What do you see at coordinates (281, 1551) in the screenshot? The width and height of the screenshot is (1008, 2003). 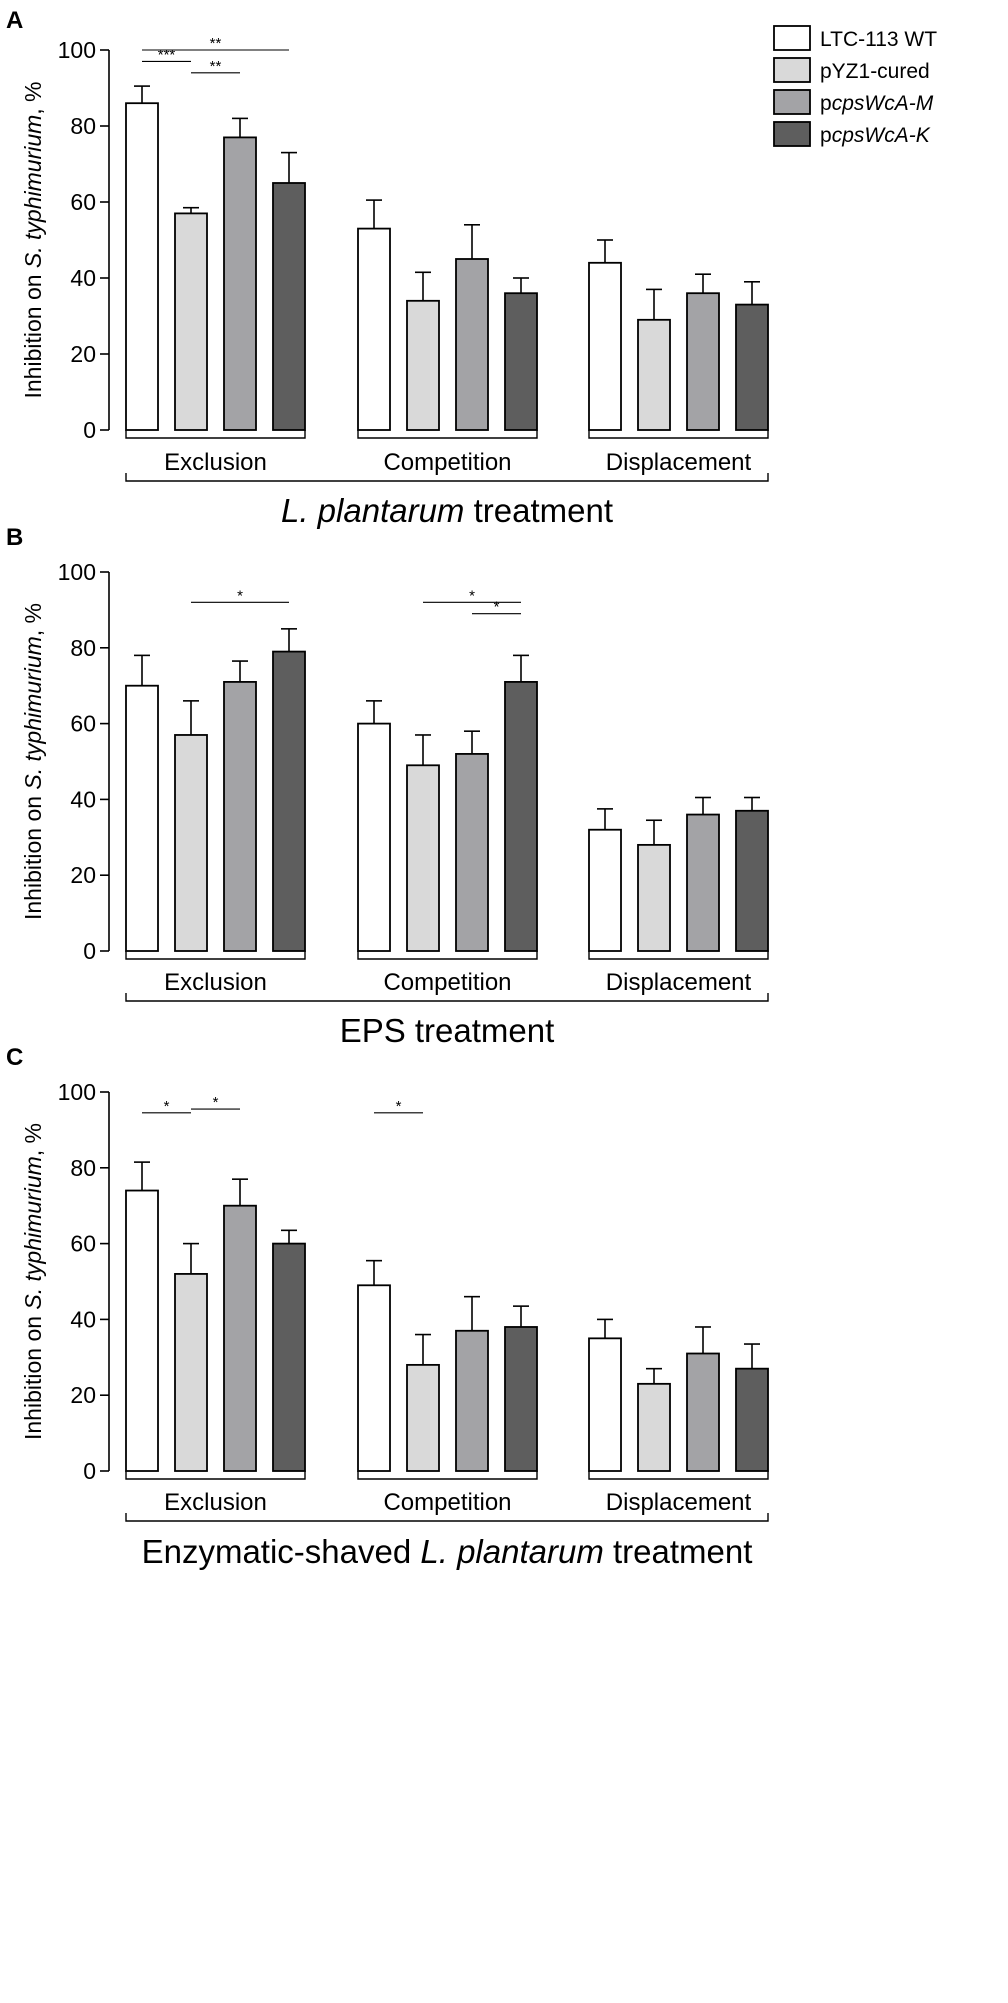 I see `text-span: Enzymatic-shaved` at bounding box center [281, 1551].